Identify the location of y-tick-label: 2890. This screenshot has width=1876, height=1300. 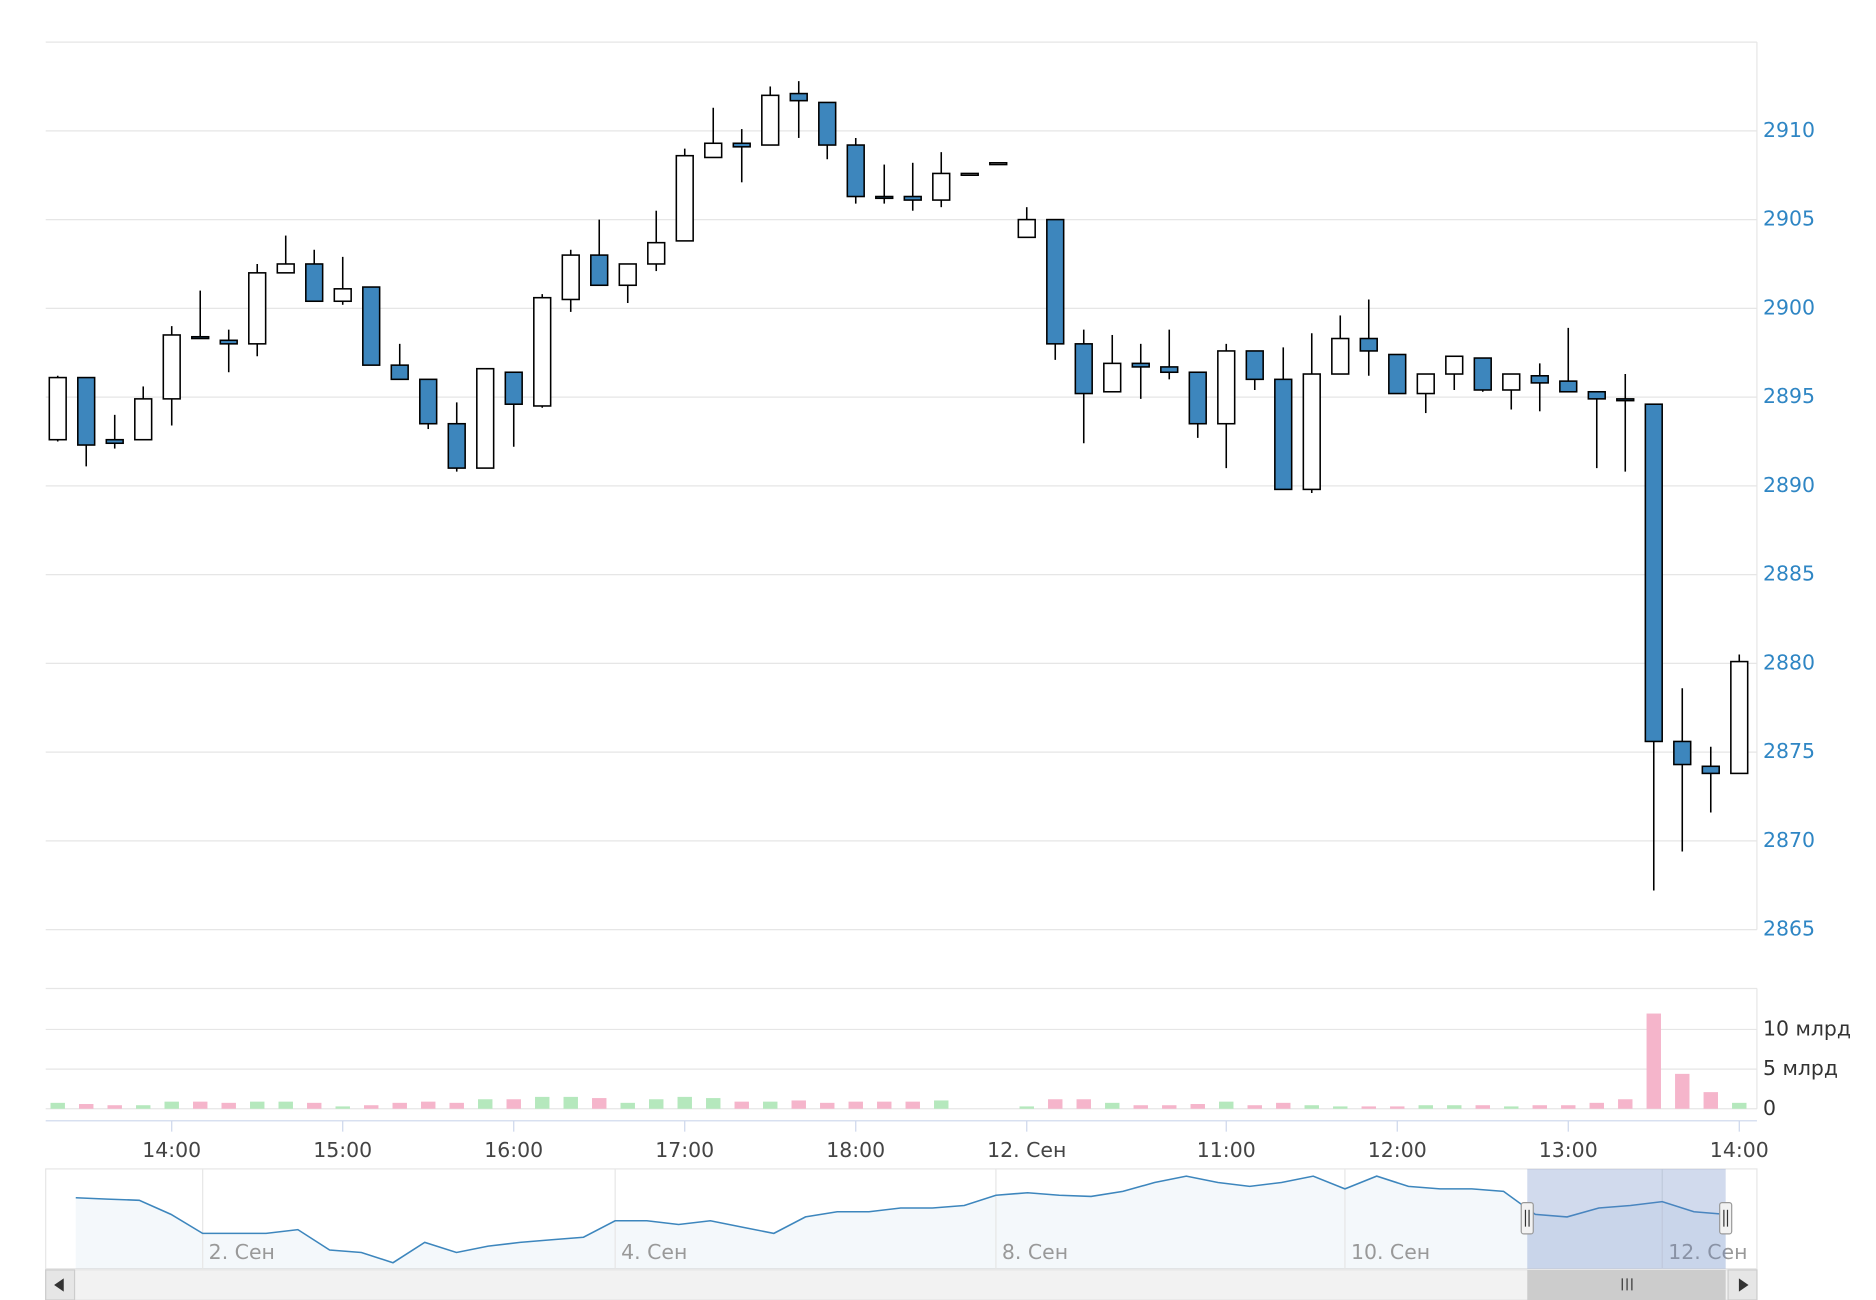
(1789, 485).